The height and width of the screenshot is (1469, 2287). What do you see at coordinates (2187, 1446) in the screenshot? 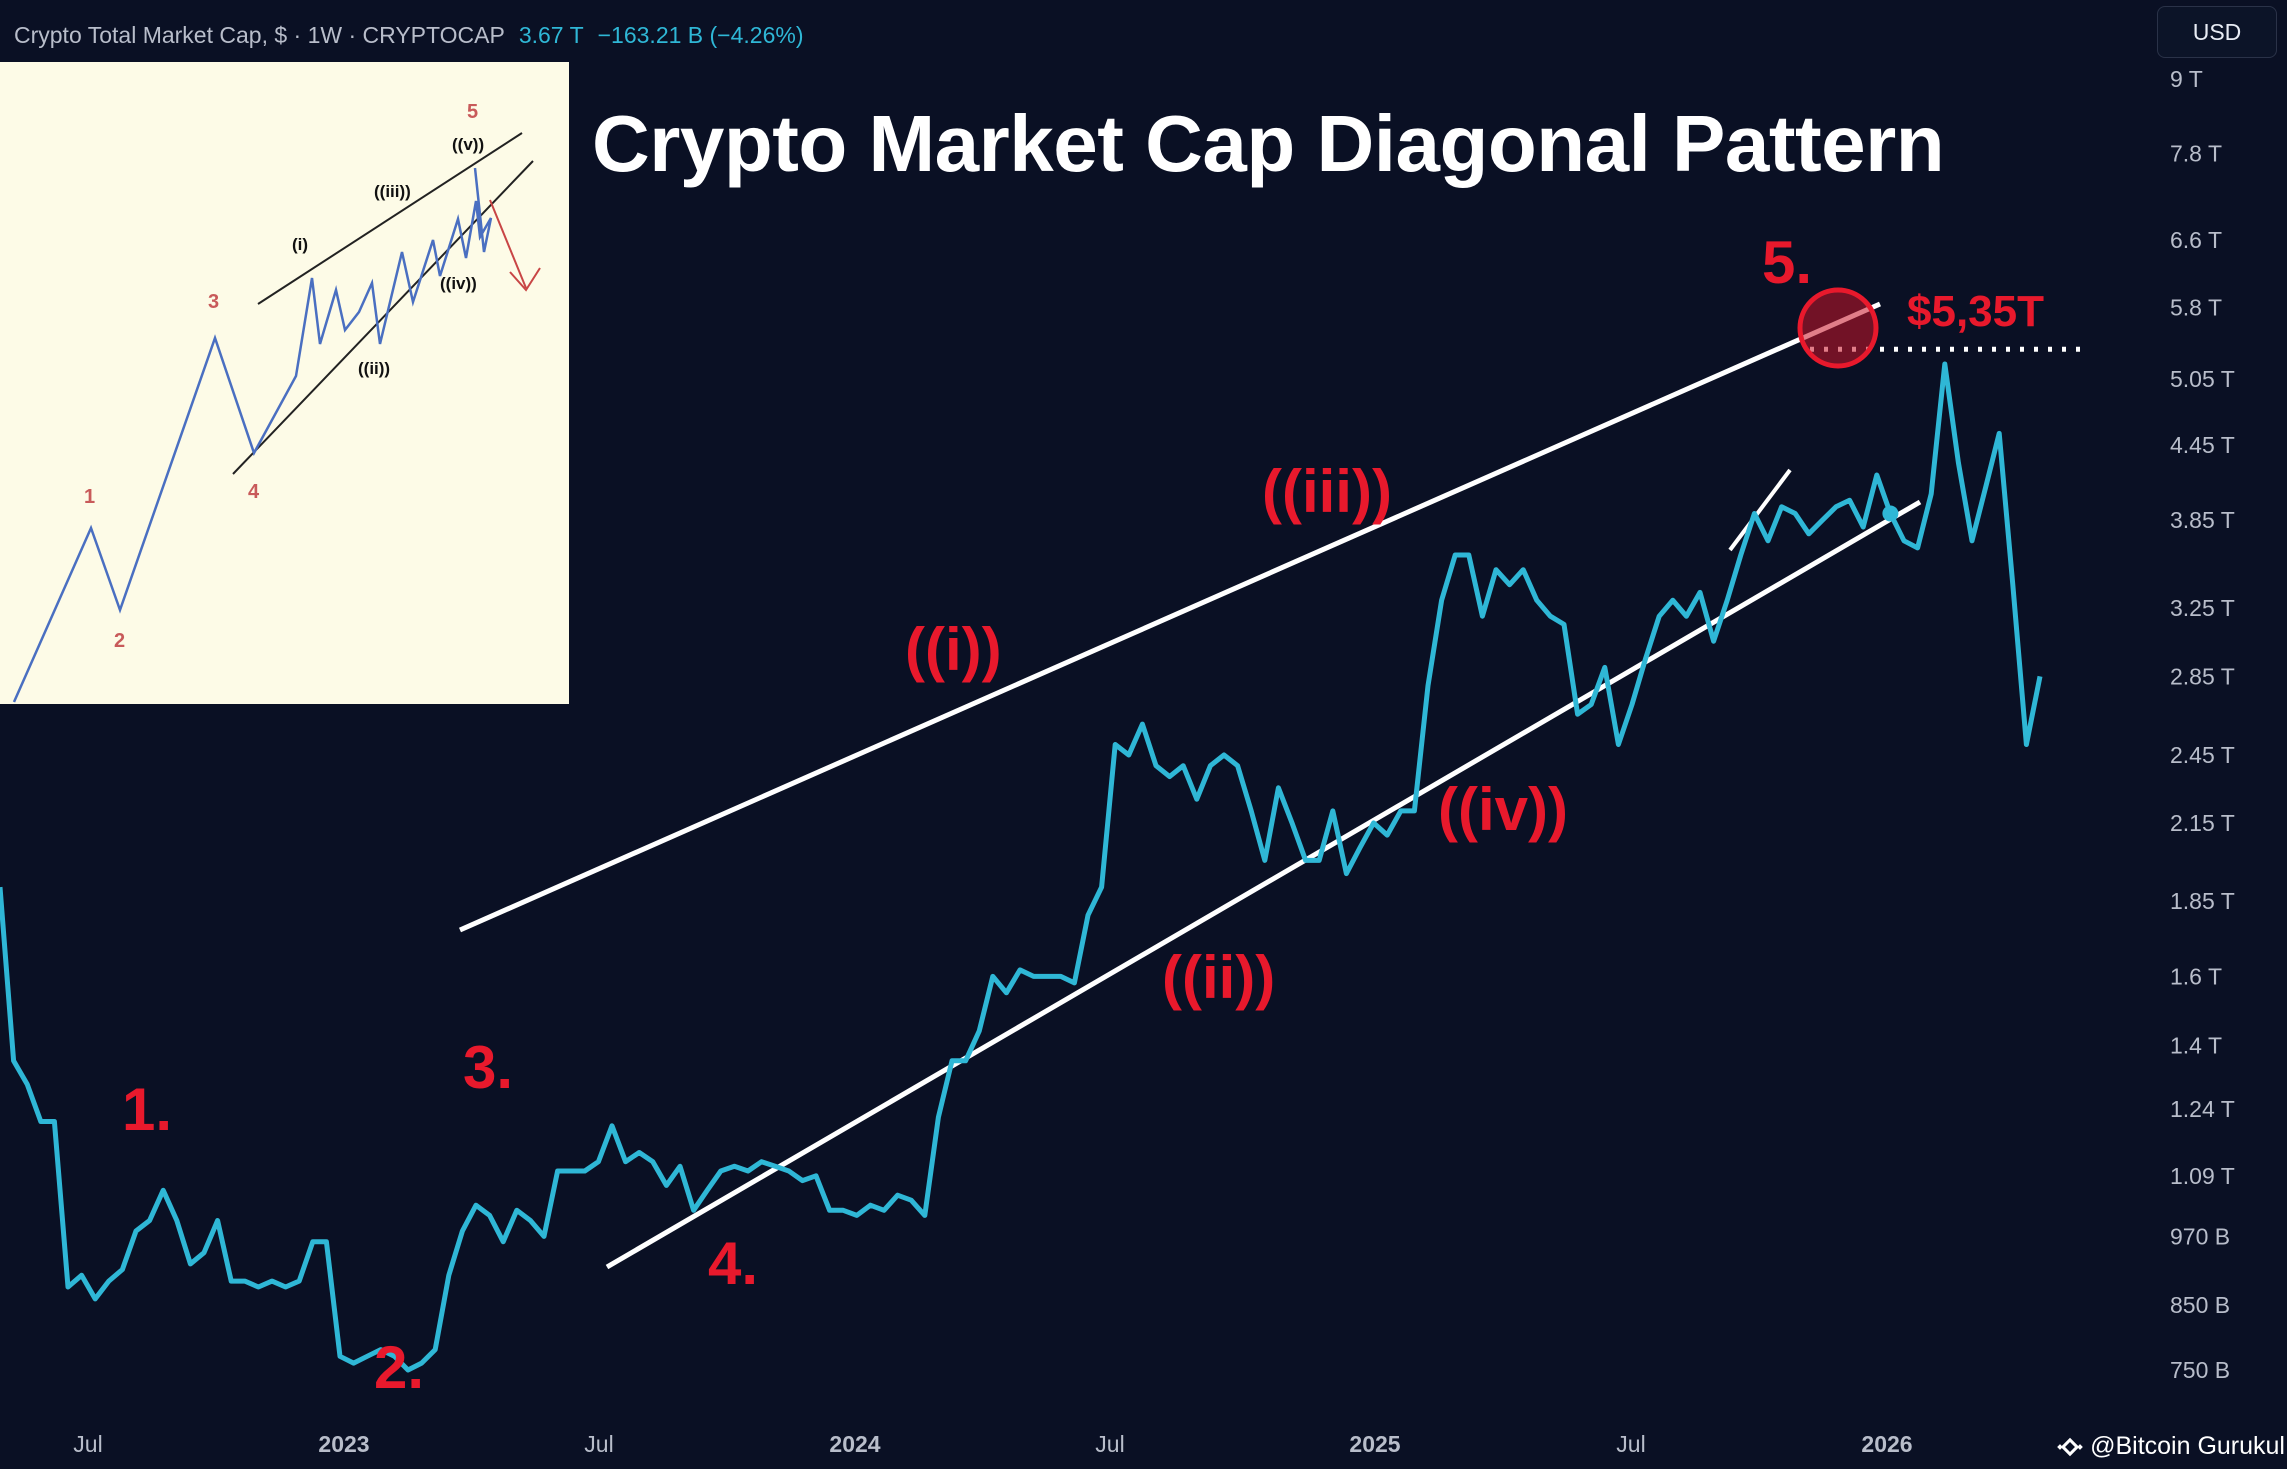
I see `watermark-text: @Bitcoin Gurukul` at bounding box center [2187, 1446].